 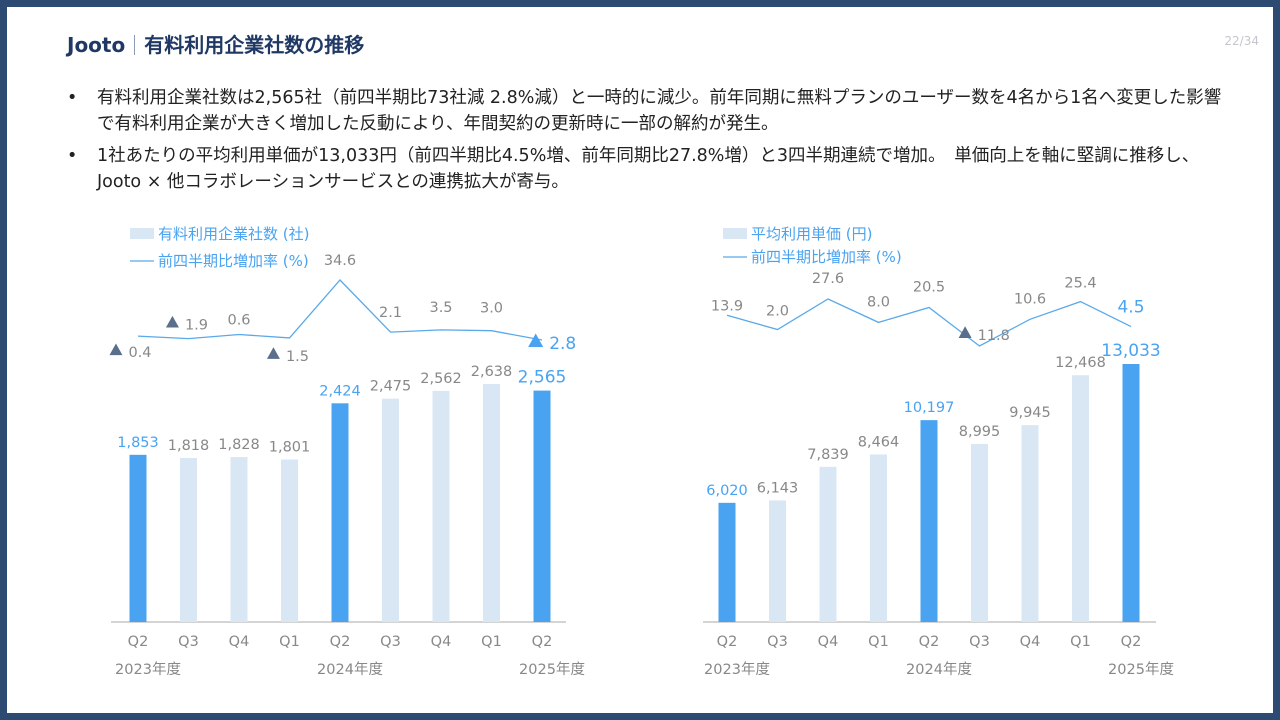 What do you see at coordinates (391, 387) in the screenshot?
I see `bar-value-label: 2,475` at bounding box center [391, 387].